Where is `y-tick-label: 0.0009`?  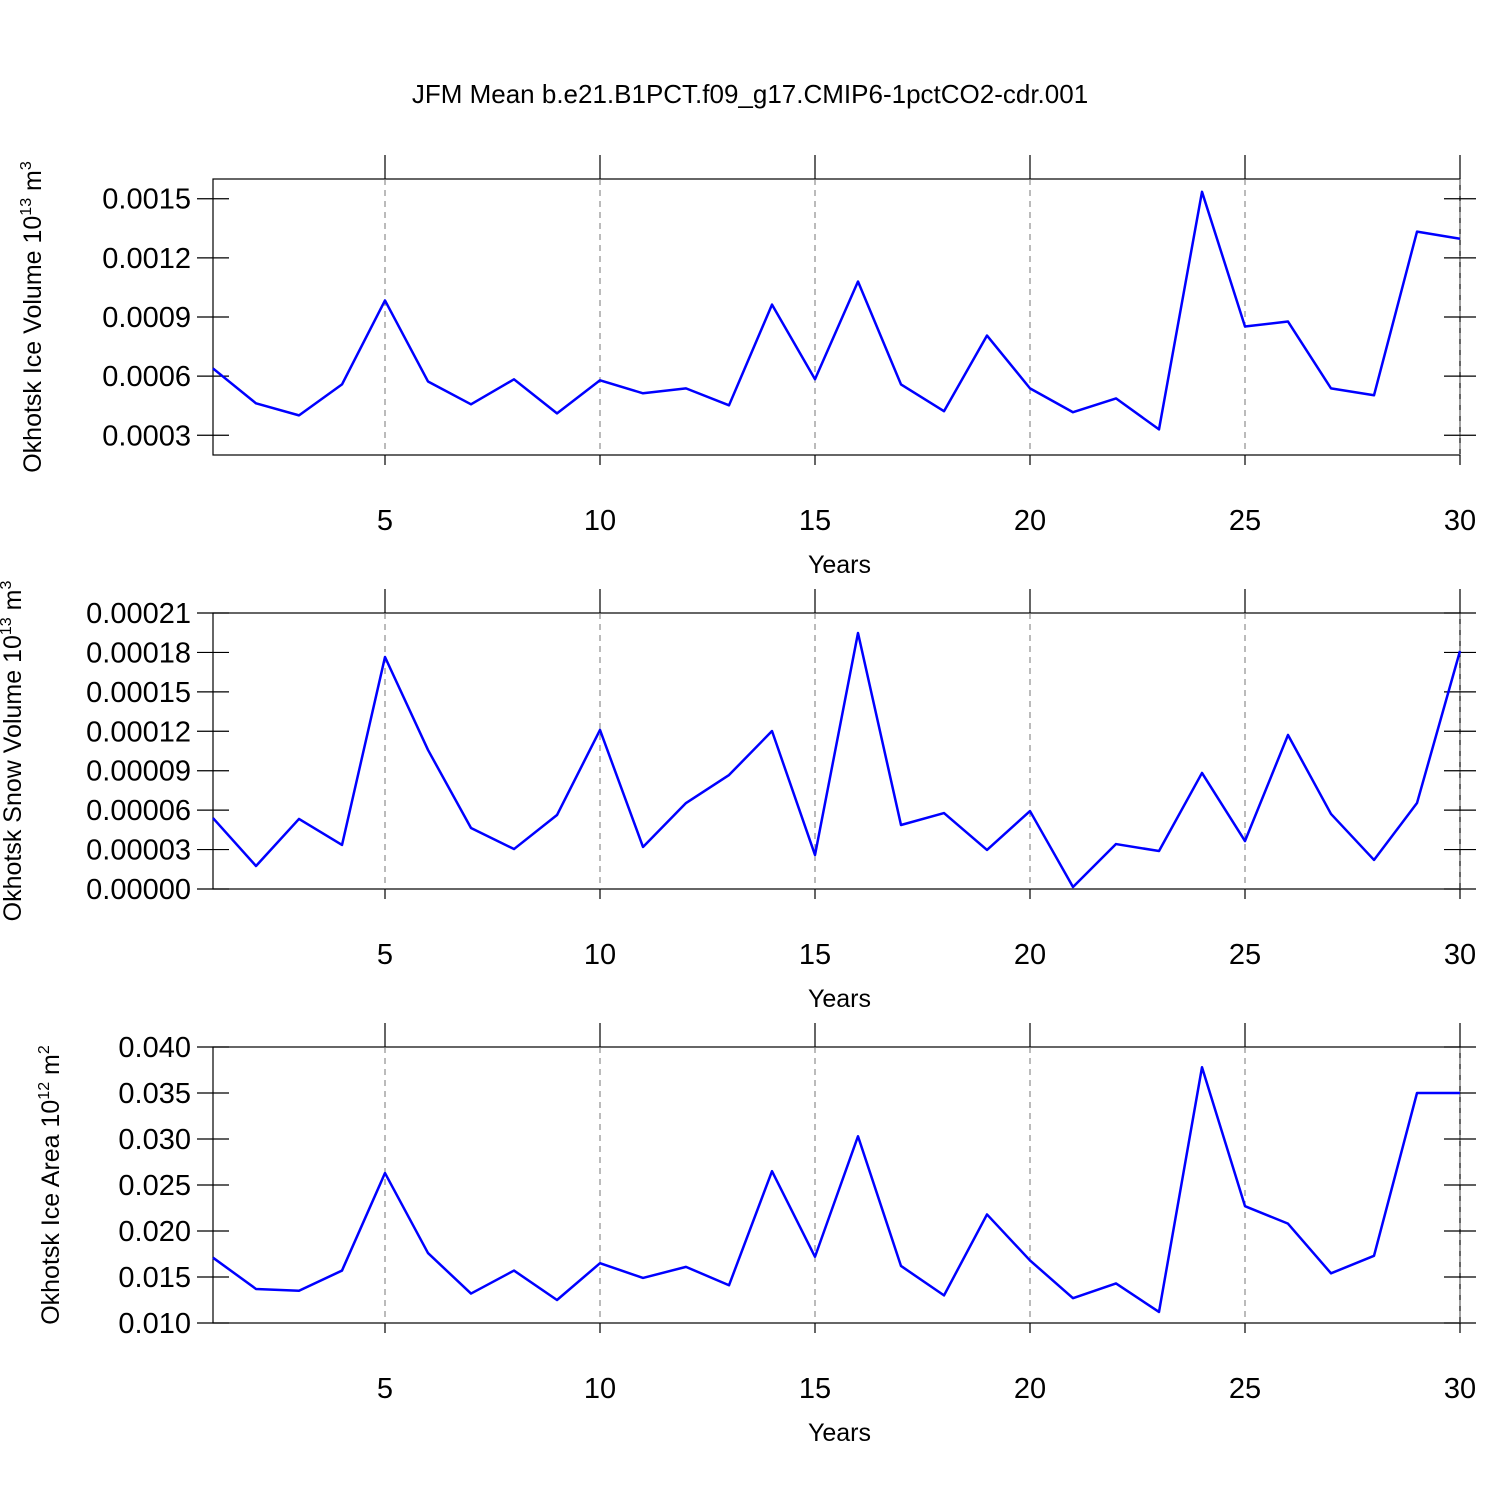
y-tick-label: 0.0009 is located at coordinates (146, 318).